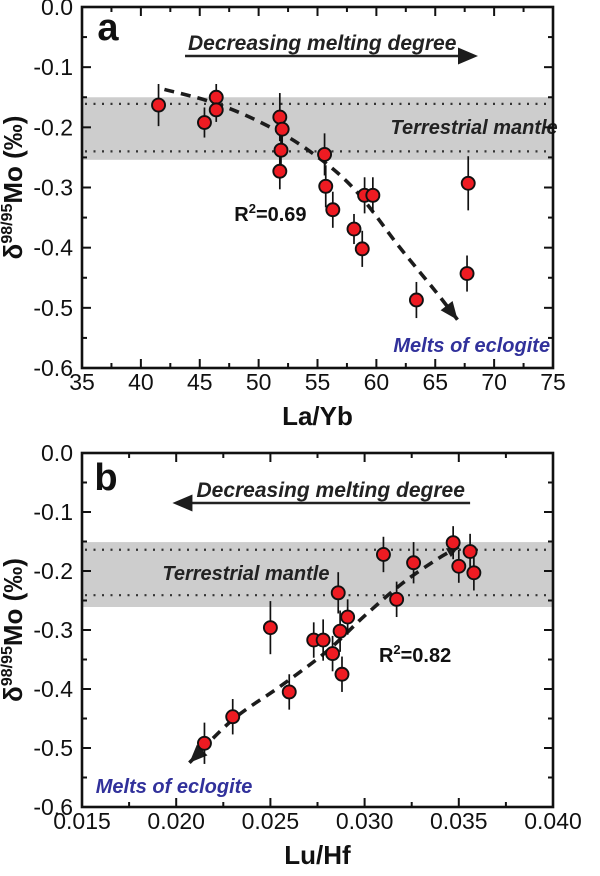 Image resolution: width=600 pixels, height=876 pixels. What do you see at coordinates (105, 478) in the screenshot?
I see `panel-letter: b` at bounding box center [105, 478].